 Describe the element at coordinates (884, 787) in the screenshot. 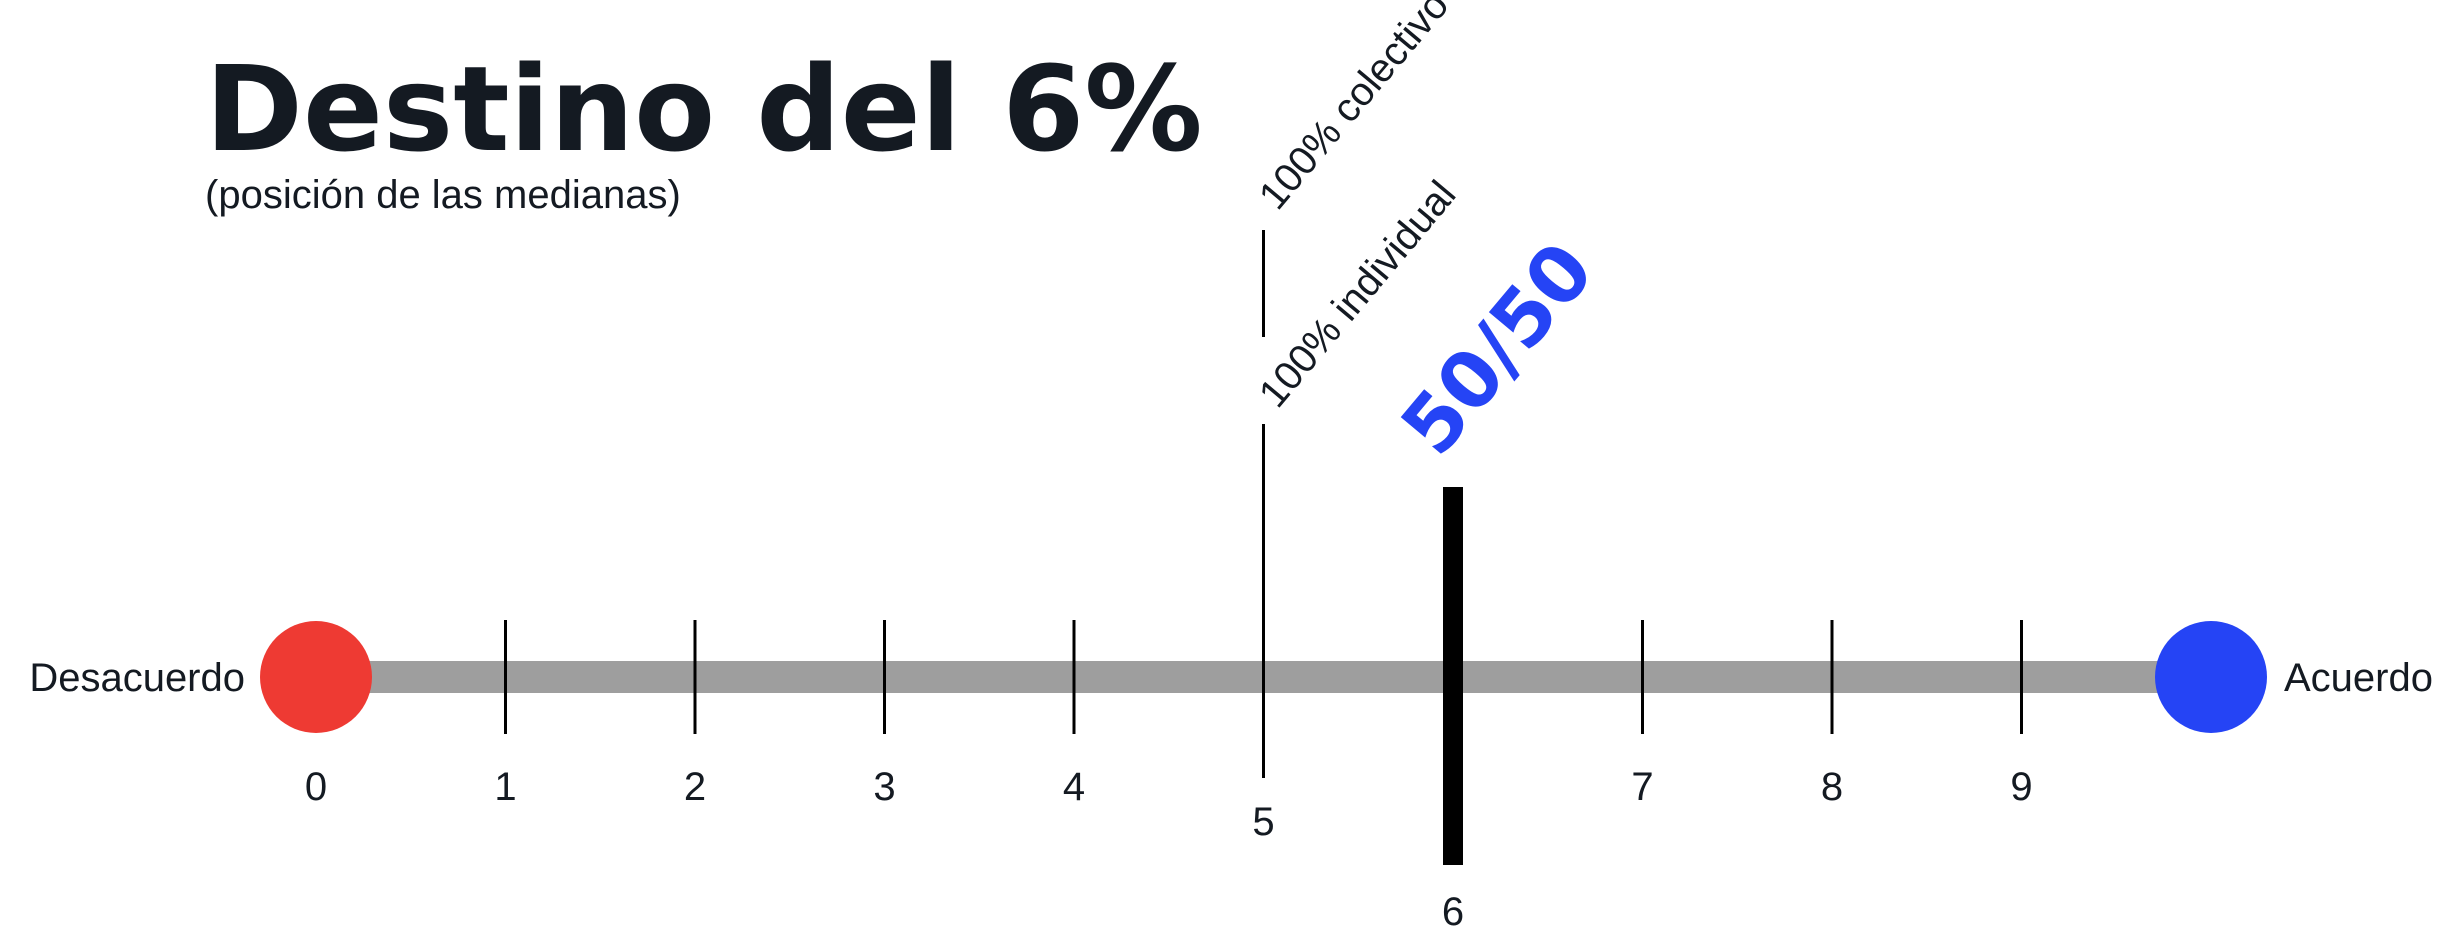

I see `tick-label-3: 3` at that location.